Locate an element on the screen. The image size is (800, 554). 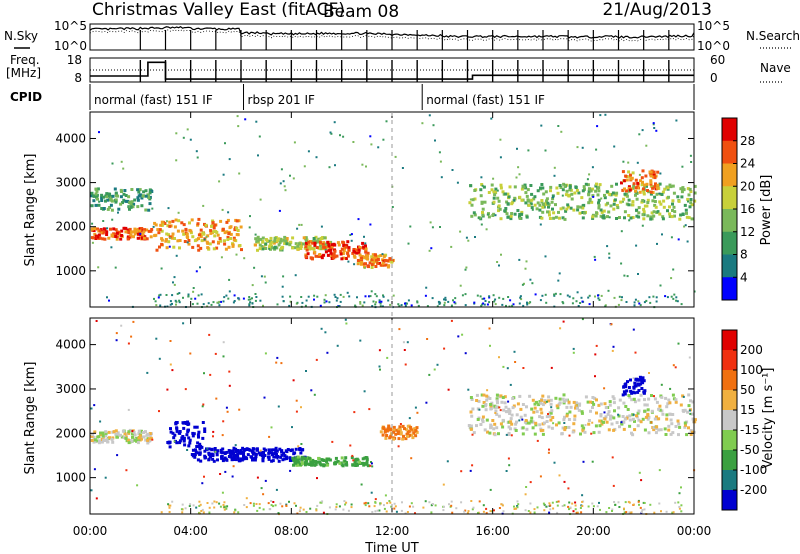
freq-tick-bottom: 8 is located at coordinates (78, 78).